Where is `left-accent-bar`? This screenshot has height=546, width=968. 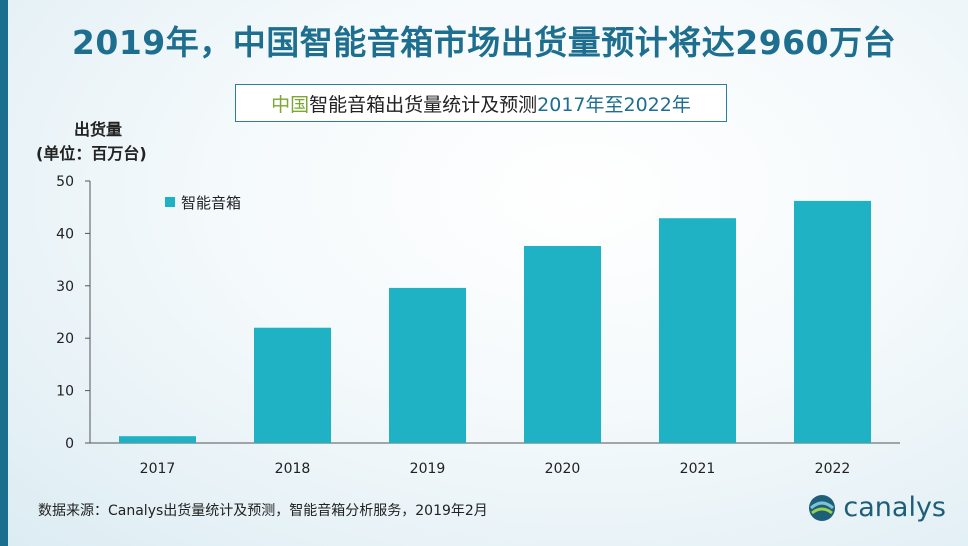
left-accent-bar is located at coordinates (4, 273).